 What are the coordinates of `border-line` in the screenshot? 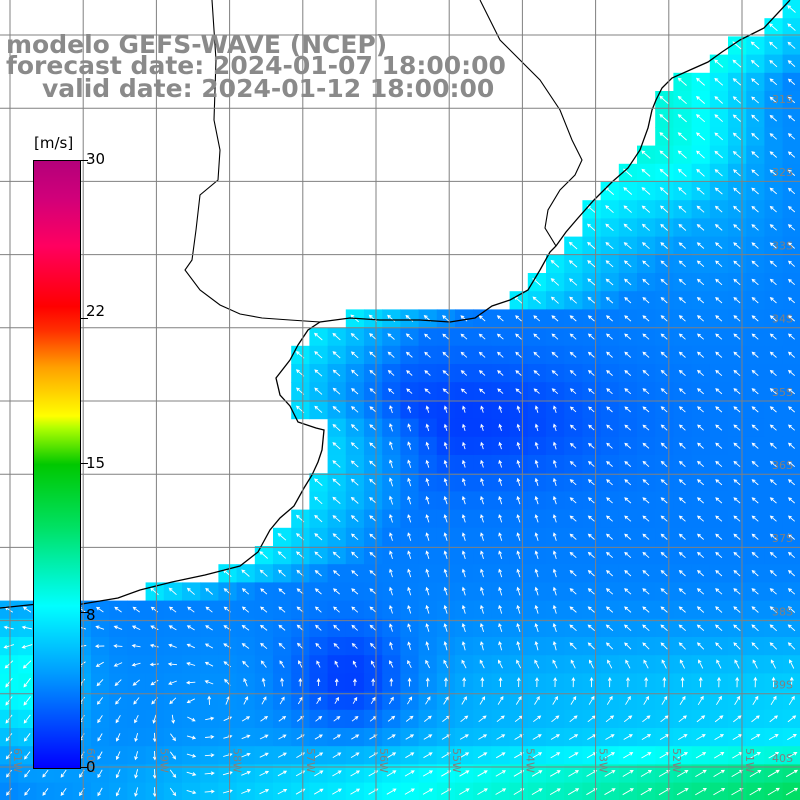 It's located at (531, 123).